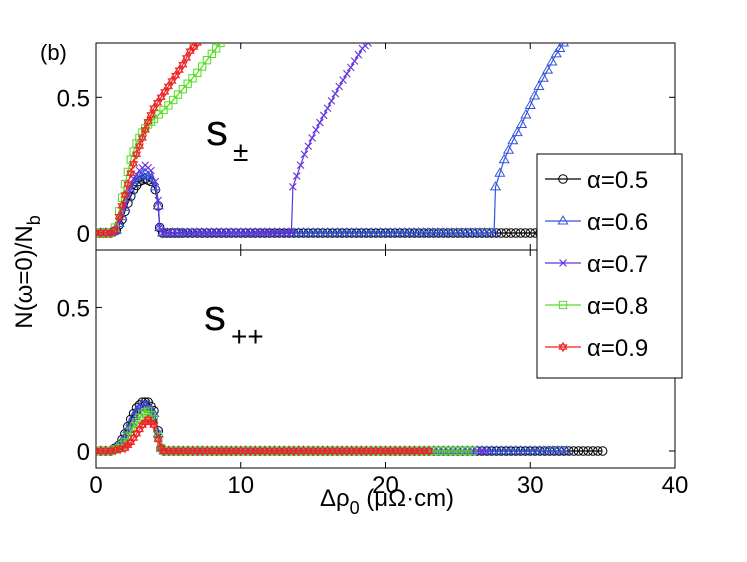  Describe the element at coordinates (240, 485) in the screenshot. I see `x-tick-label: 10` at that location.